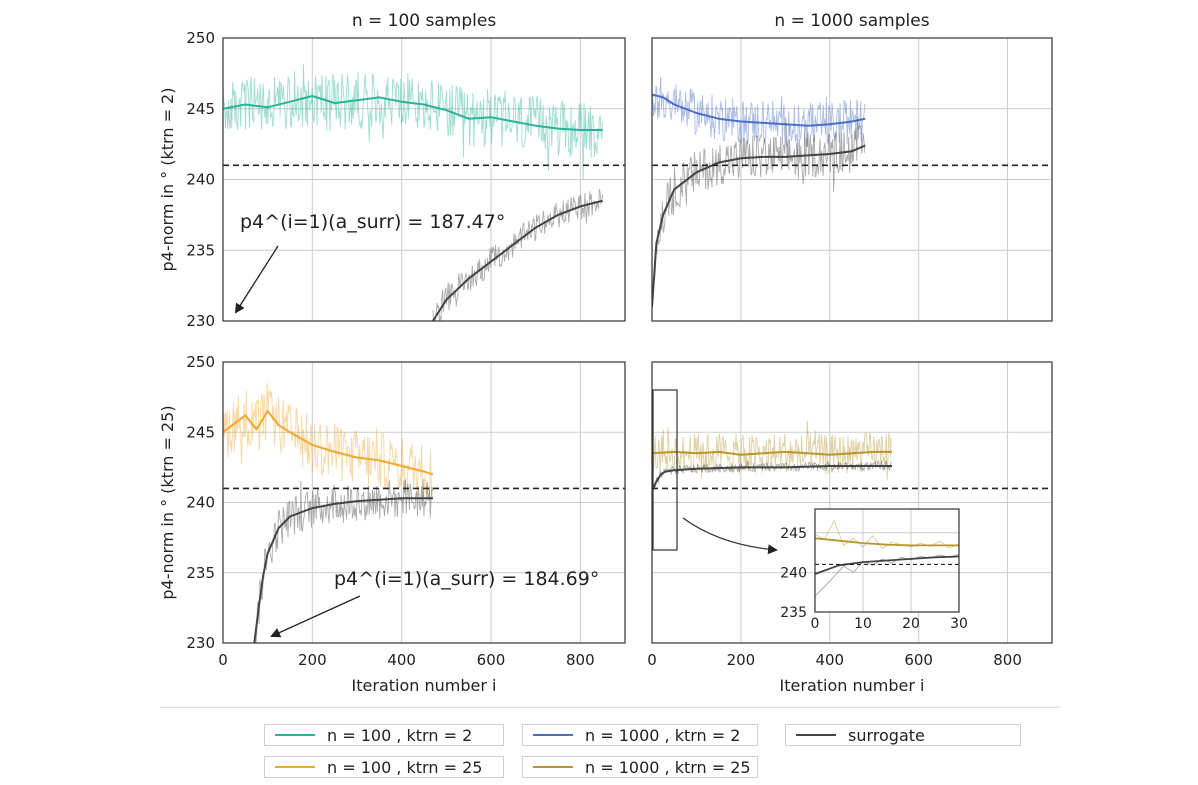  What do you see at coordinates (167, 180) in the screenshot?
I see `y-axis-label: p4-norm in ° (ktrn = 2)` at bounding box center [167, 180].